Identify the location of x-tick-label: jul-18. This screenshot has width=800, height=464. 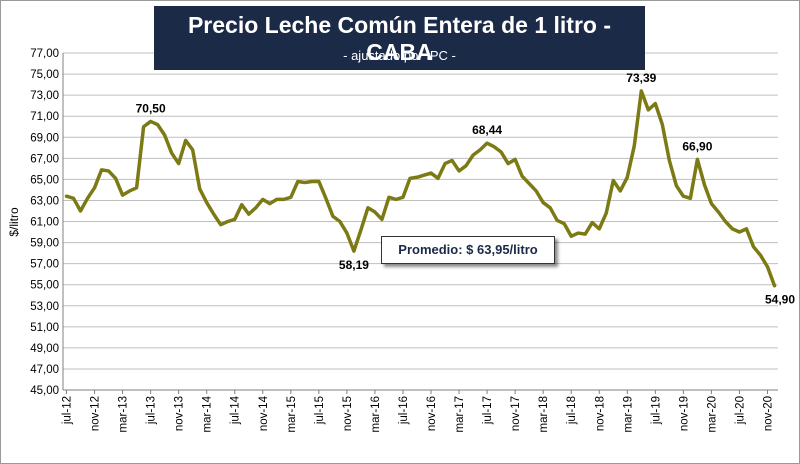
(572, 410).